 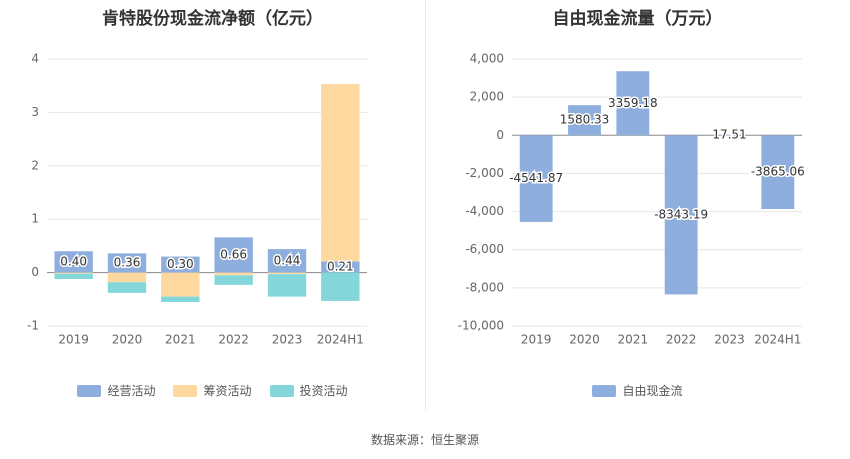 What do you see at coordinates (484, 249) in the screenshot?
I see `free-cash-flow-y-tick-label: -6,000` at bounding box center [484, 249].